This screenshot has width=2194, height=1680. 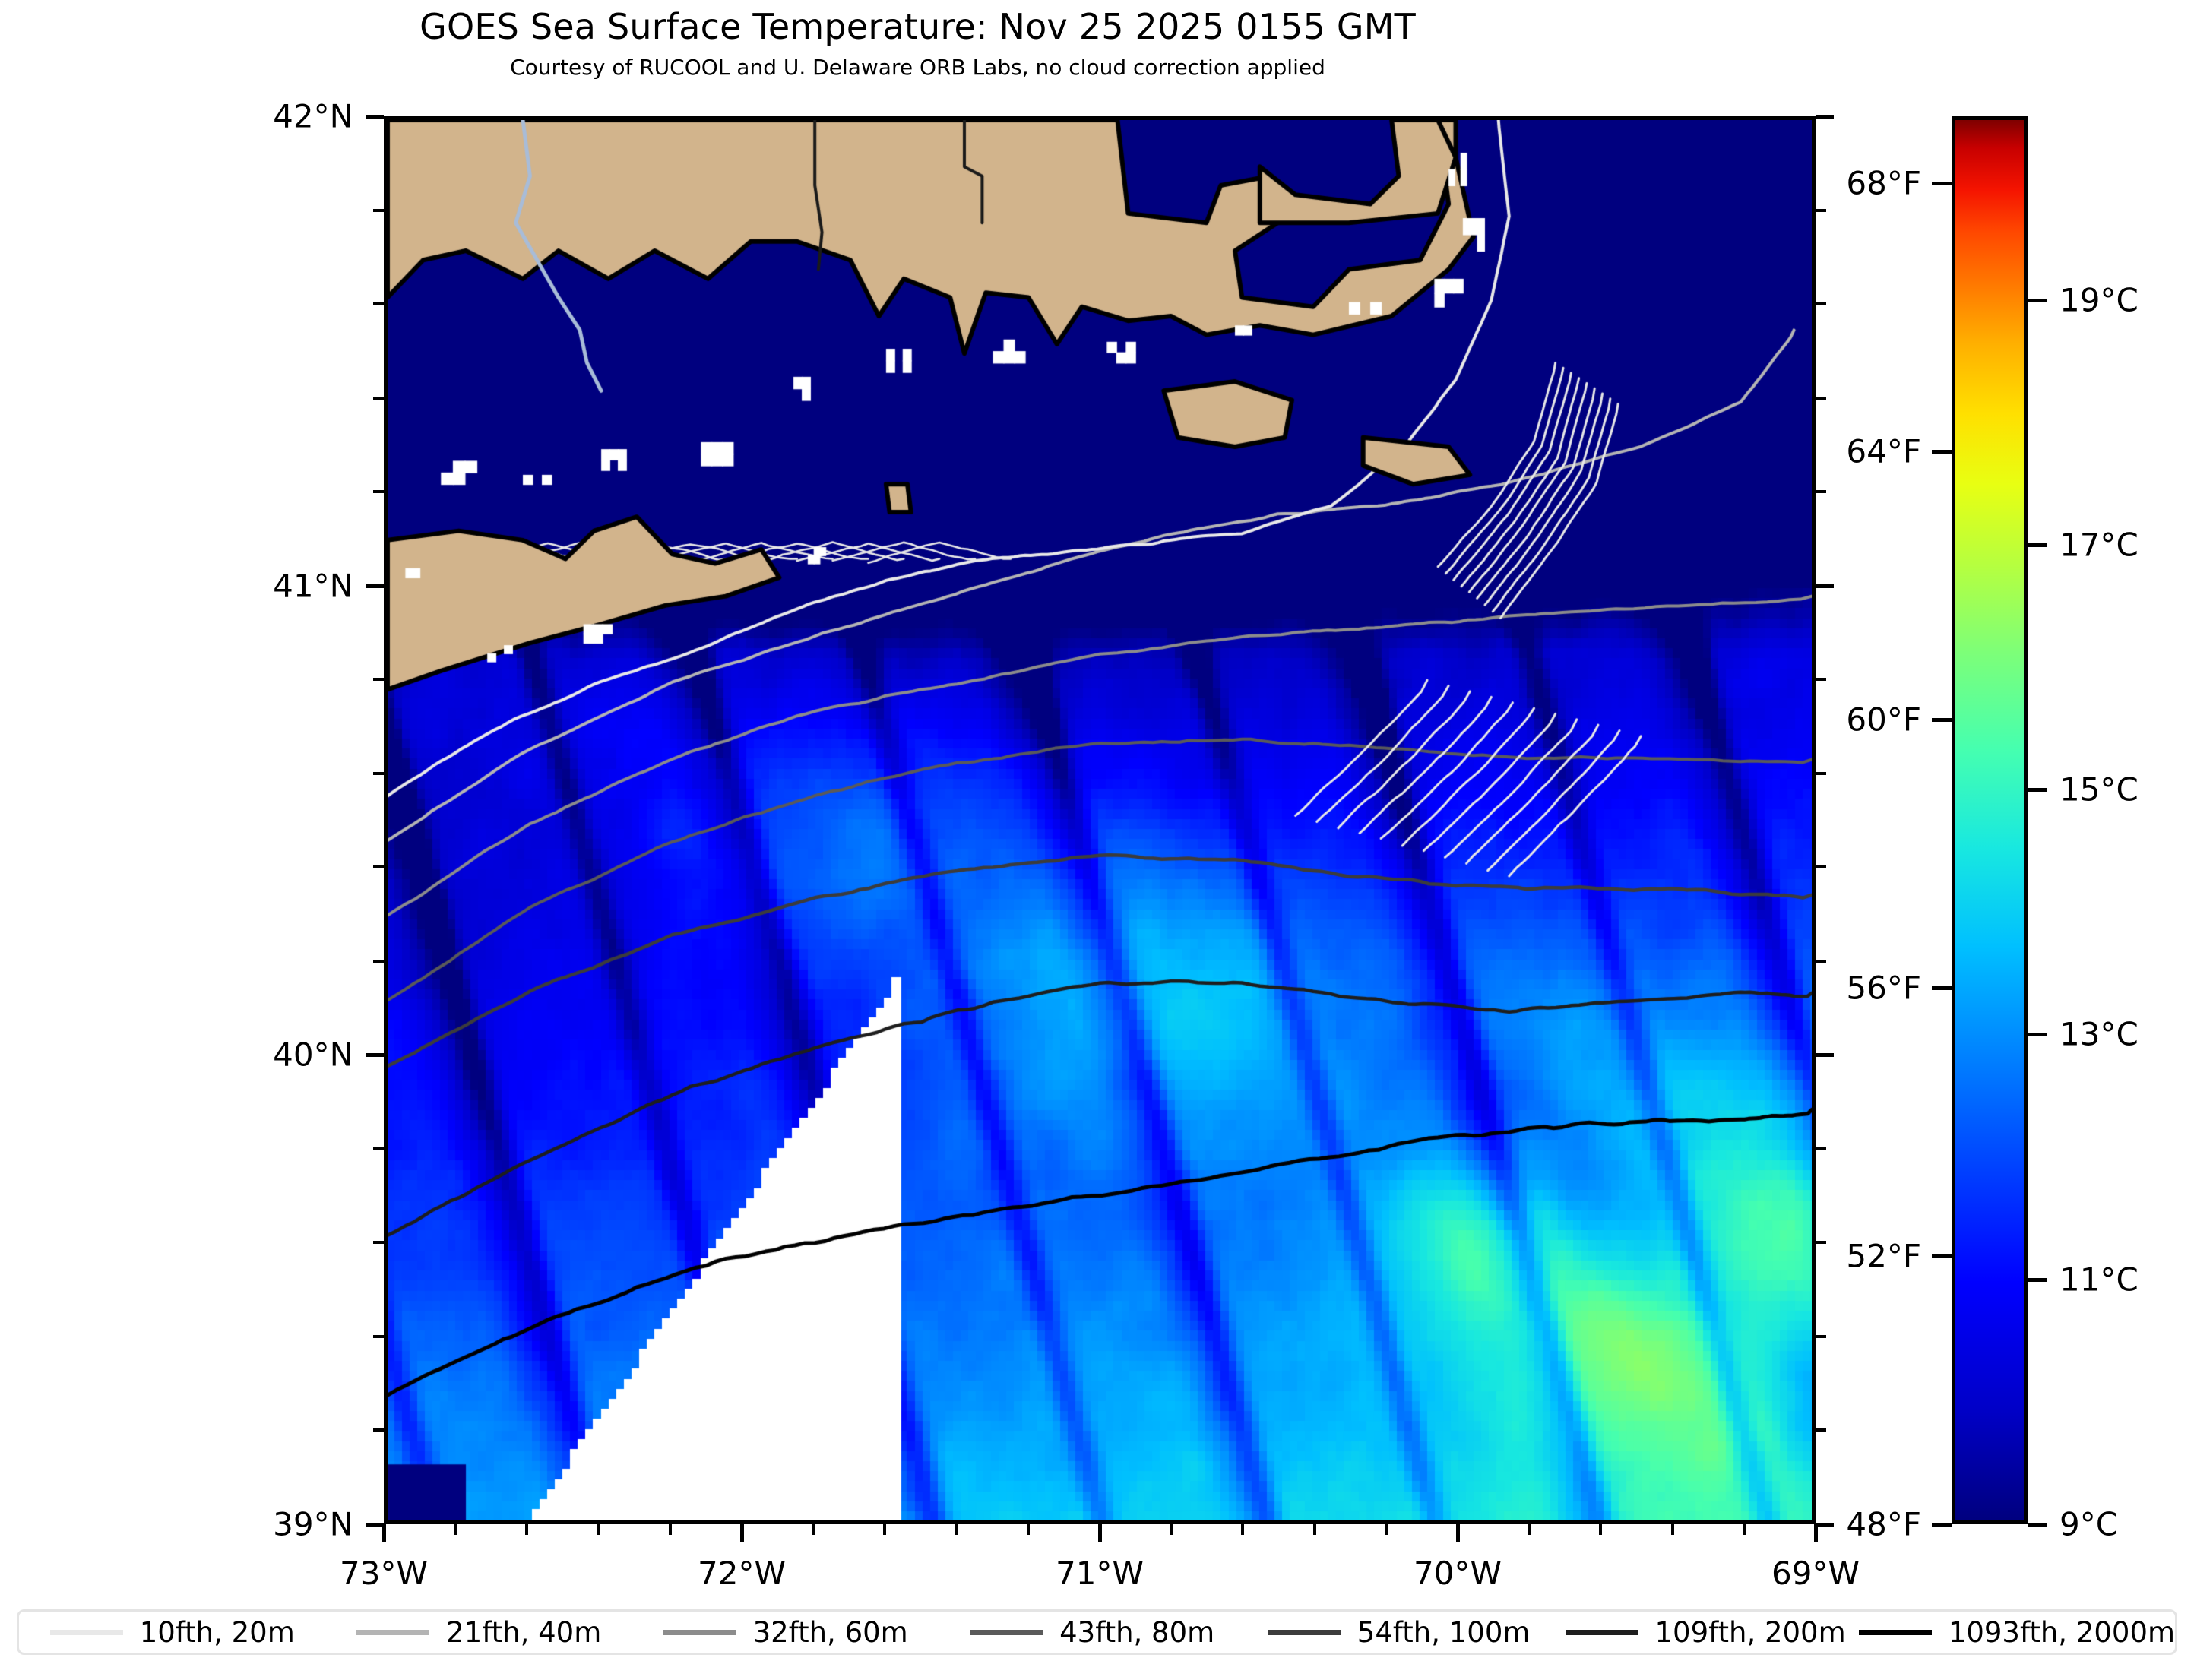 What do you see at coordinates (1137, 1632) in the screenshot?
I see `legend-item-label: 43fth, 80m` at bounding box center [1137, 1632].